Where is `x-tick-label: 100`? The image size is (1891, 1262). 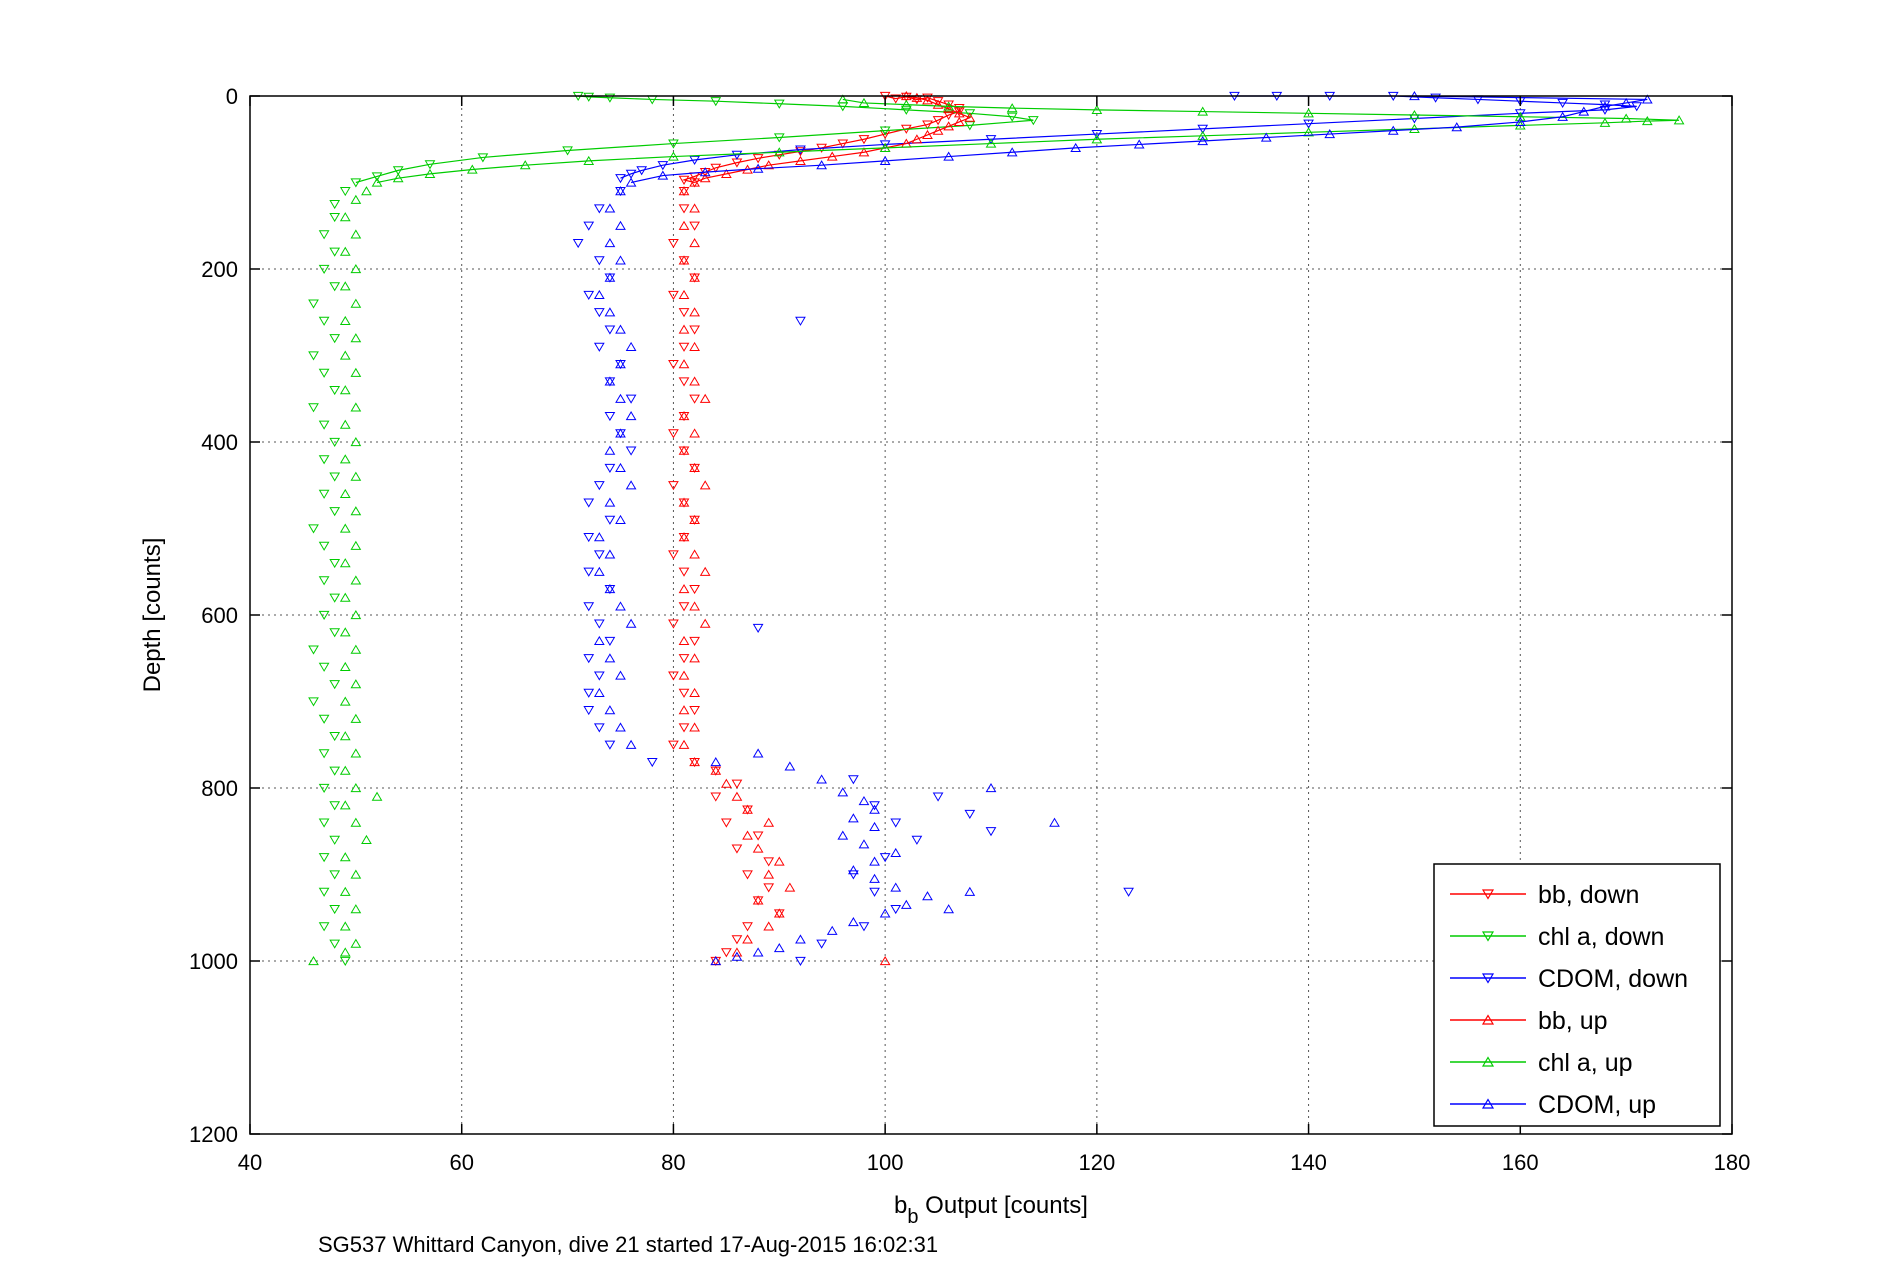 x-tick-label: 100 is located at coordinates (885, 1162).